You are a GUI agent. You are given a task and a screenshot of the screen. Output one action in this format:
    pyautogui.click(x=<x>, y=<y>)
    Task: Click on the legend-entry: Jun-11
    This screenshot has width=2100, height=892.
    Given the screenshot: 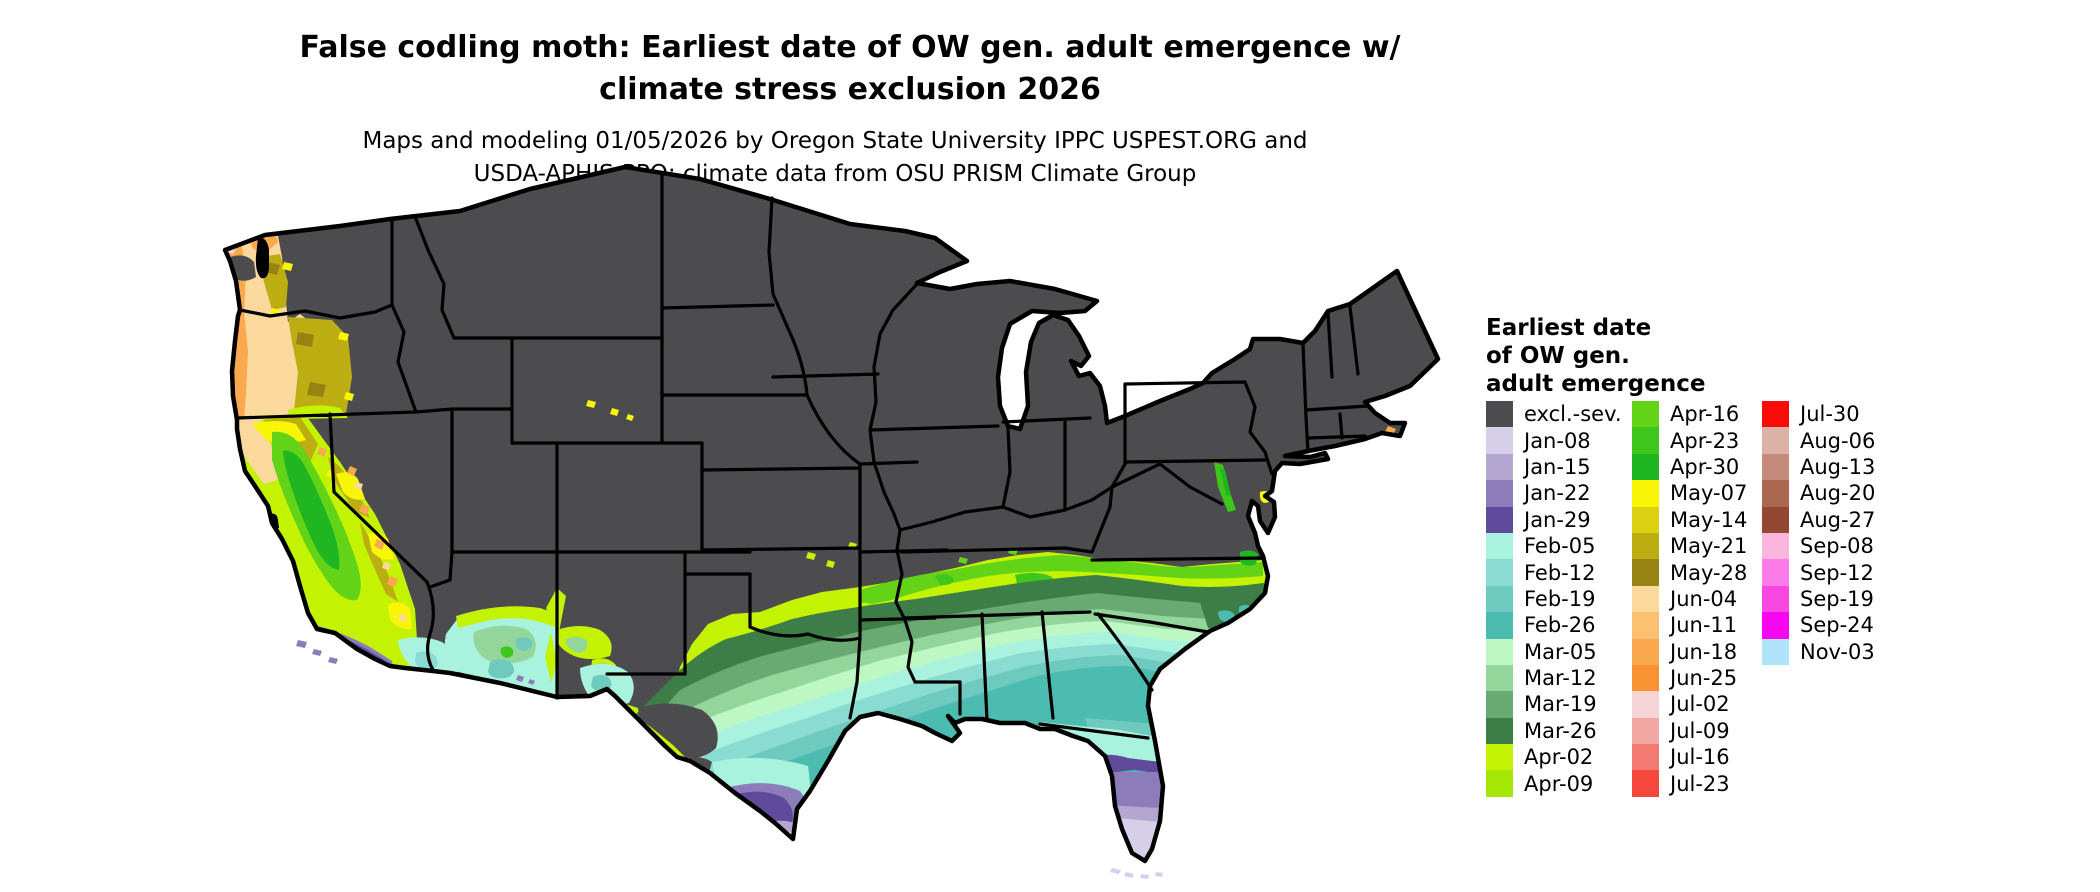 What is the action you would take?
    pyautogui.click(x=1689, y=625)
    